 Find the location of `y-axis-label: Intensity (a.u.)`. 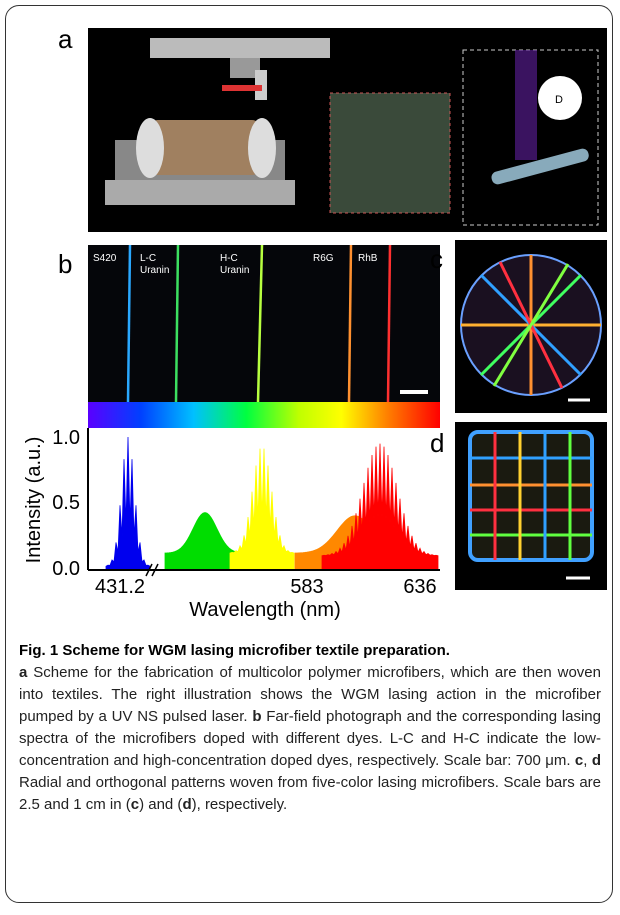

y-axis-label: Intensity (a.u.) is located at coordinates (34, 500).